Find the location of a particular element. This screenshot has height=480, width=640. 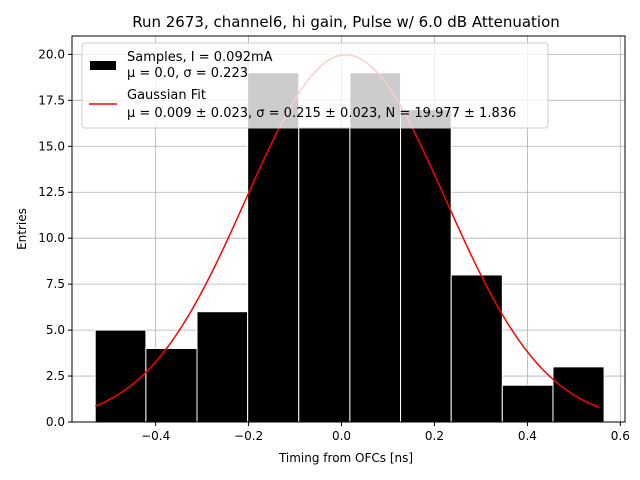

x-tick-label-2: 0.0 is located at coordinates (341, 436).